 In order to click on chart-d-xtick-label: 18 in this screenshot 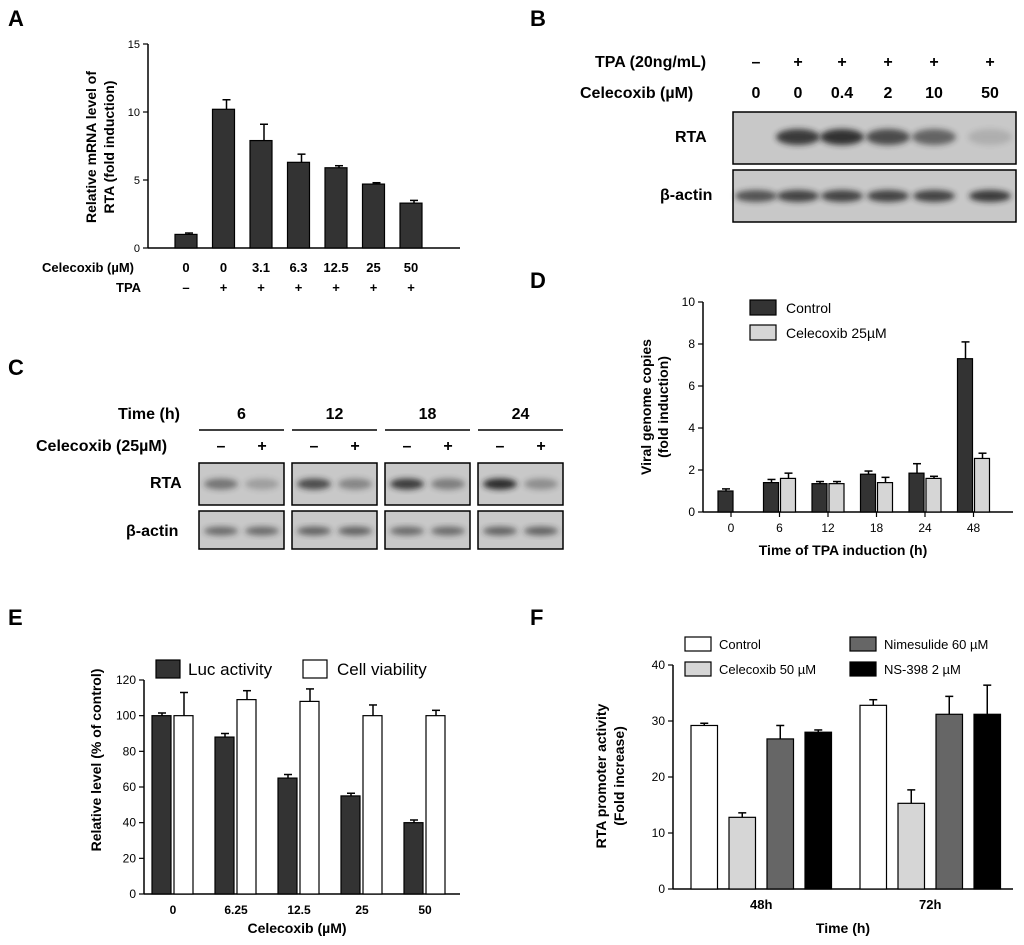, I will do `click(877, 528)`.